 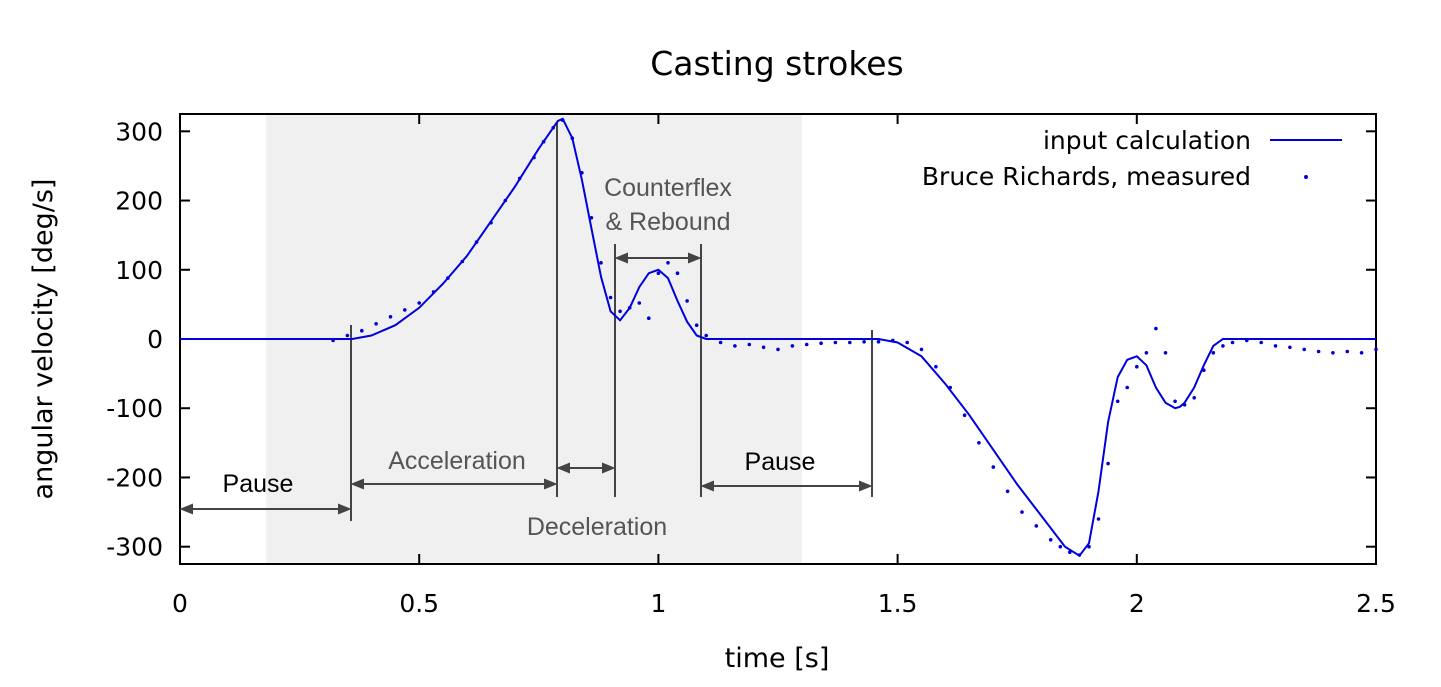 I want to click on x-tick-label: 1, so click(x=658, y=603).